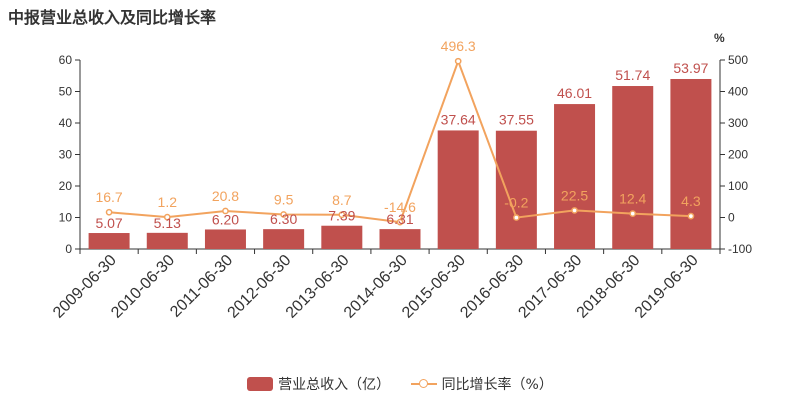 This screenshot has height=400, width=800. What do you see at coordinates (738, 60) in the screenshot?
I see `y-right-tick-label: 500` at bounding box center [738, 60].